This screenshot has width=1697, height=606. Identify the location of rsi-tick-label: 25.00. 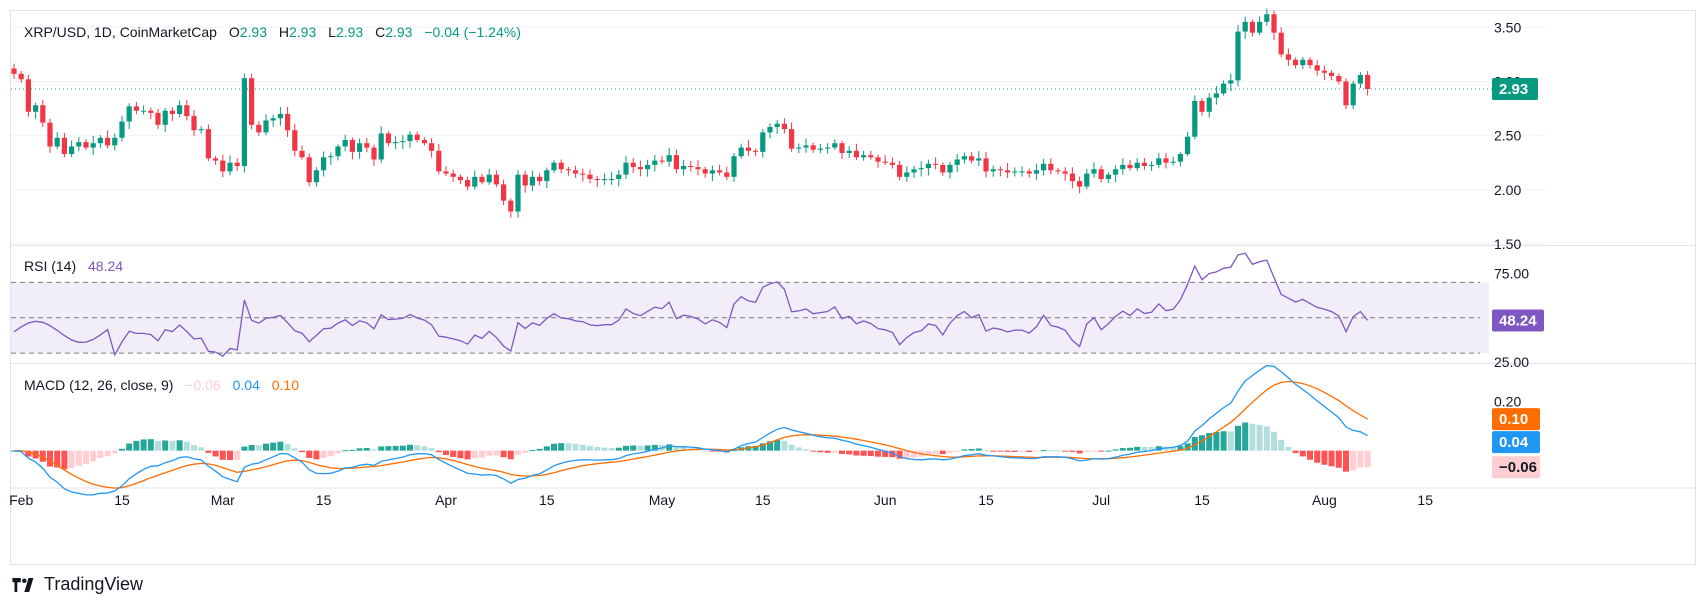
(1511, 362).